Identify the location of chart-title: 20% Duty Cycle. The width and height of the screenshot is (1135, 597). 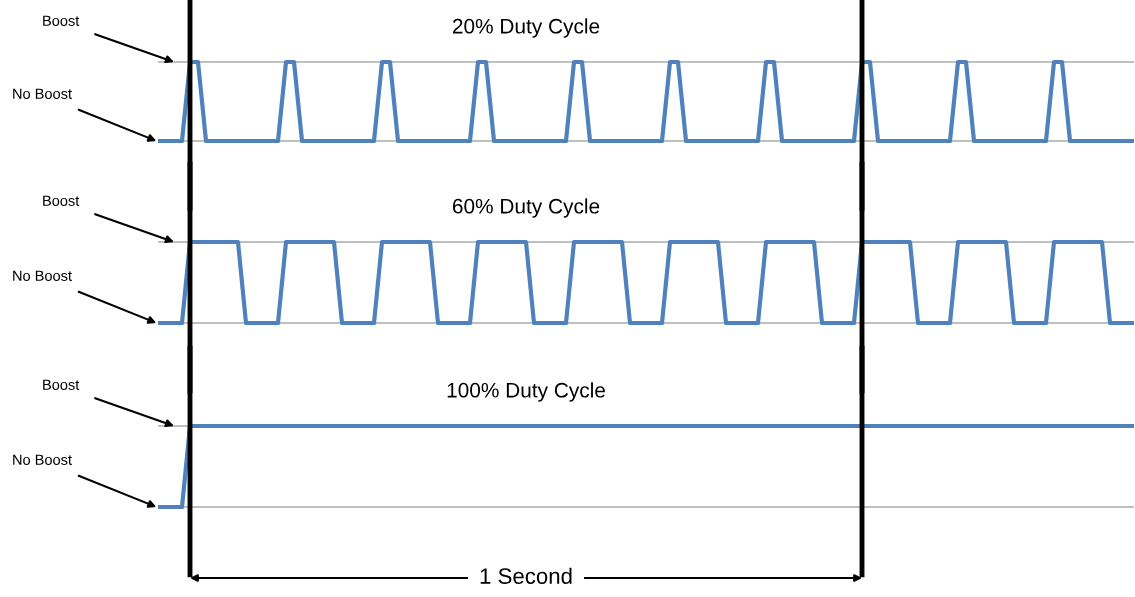
(526, 28).